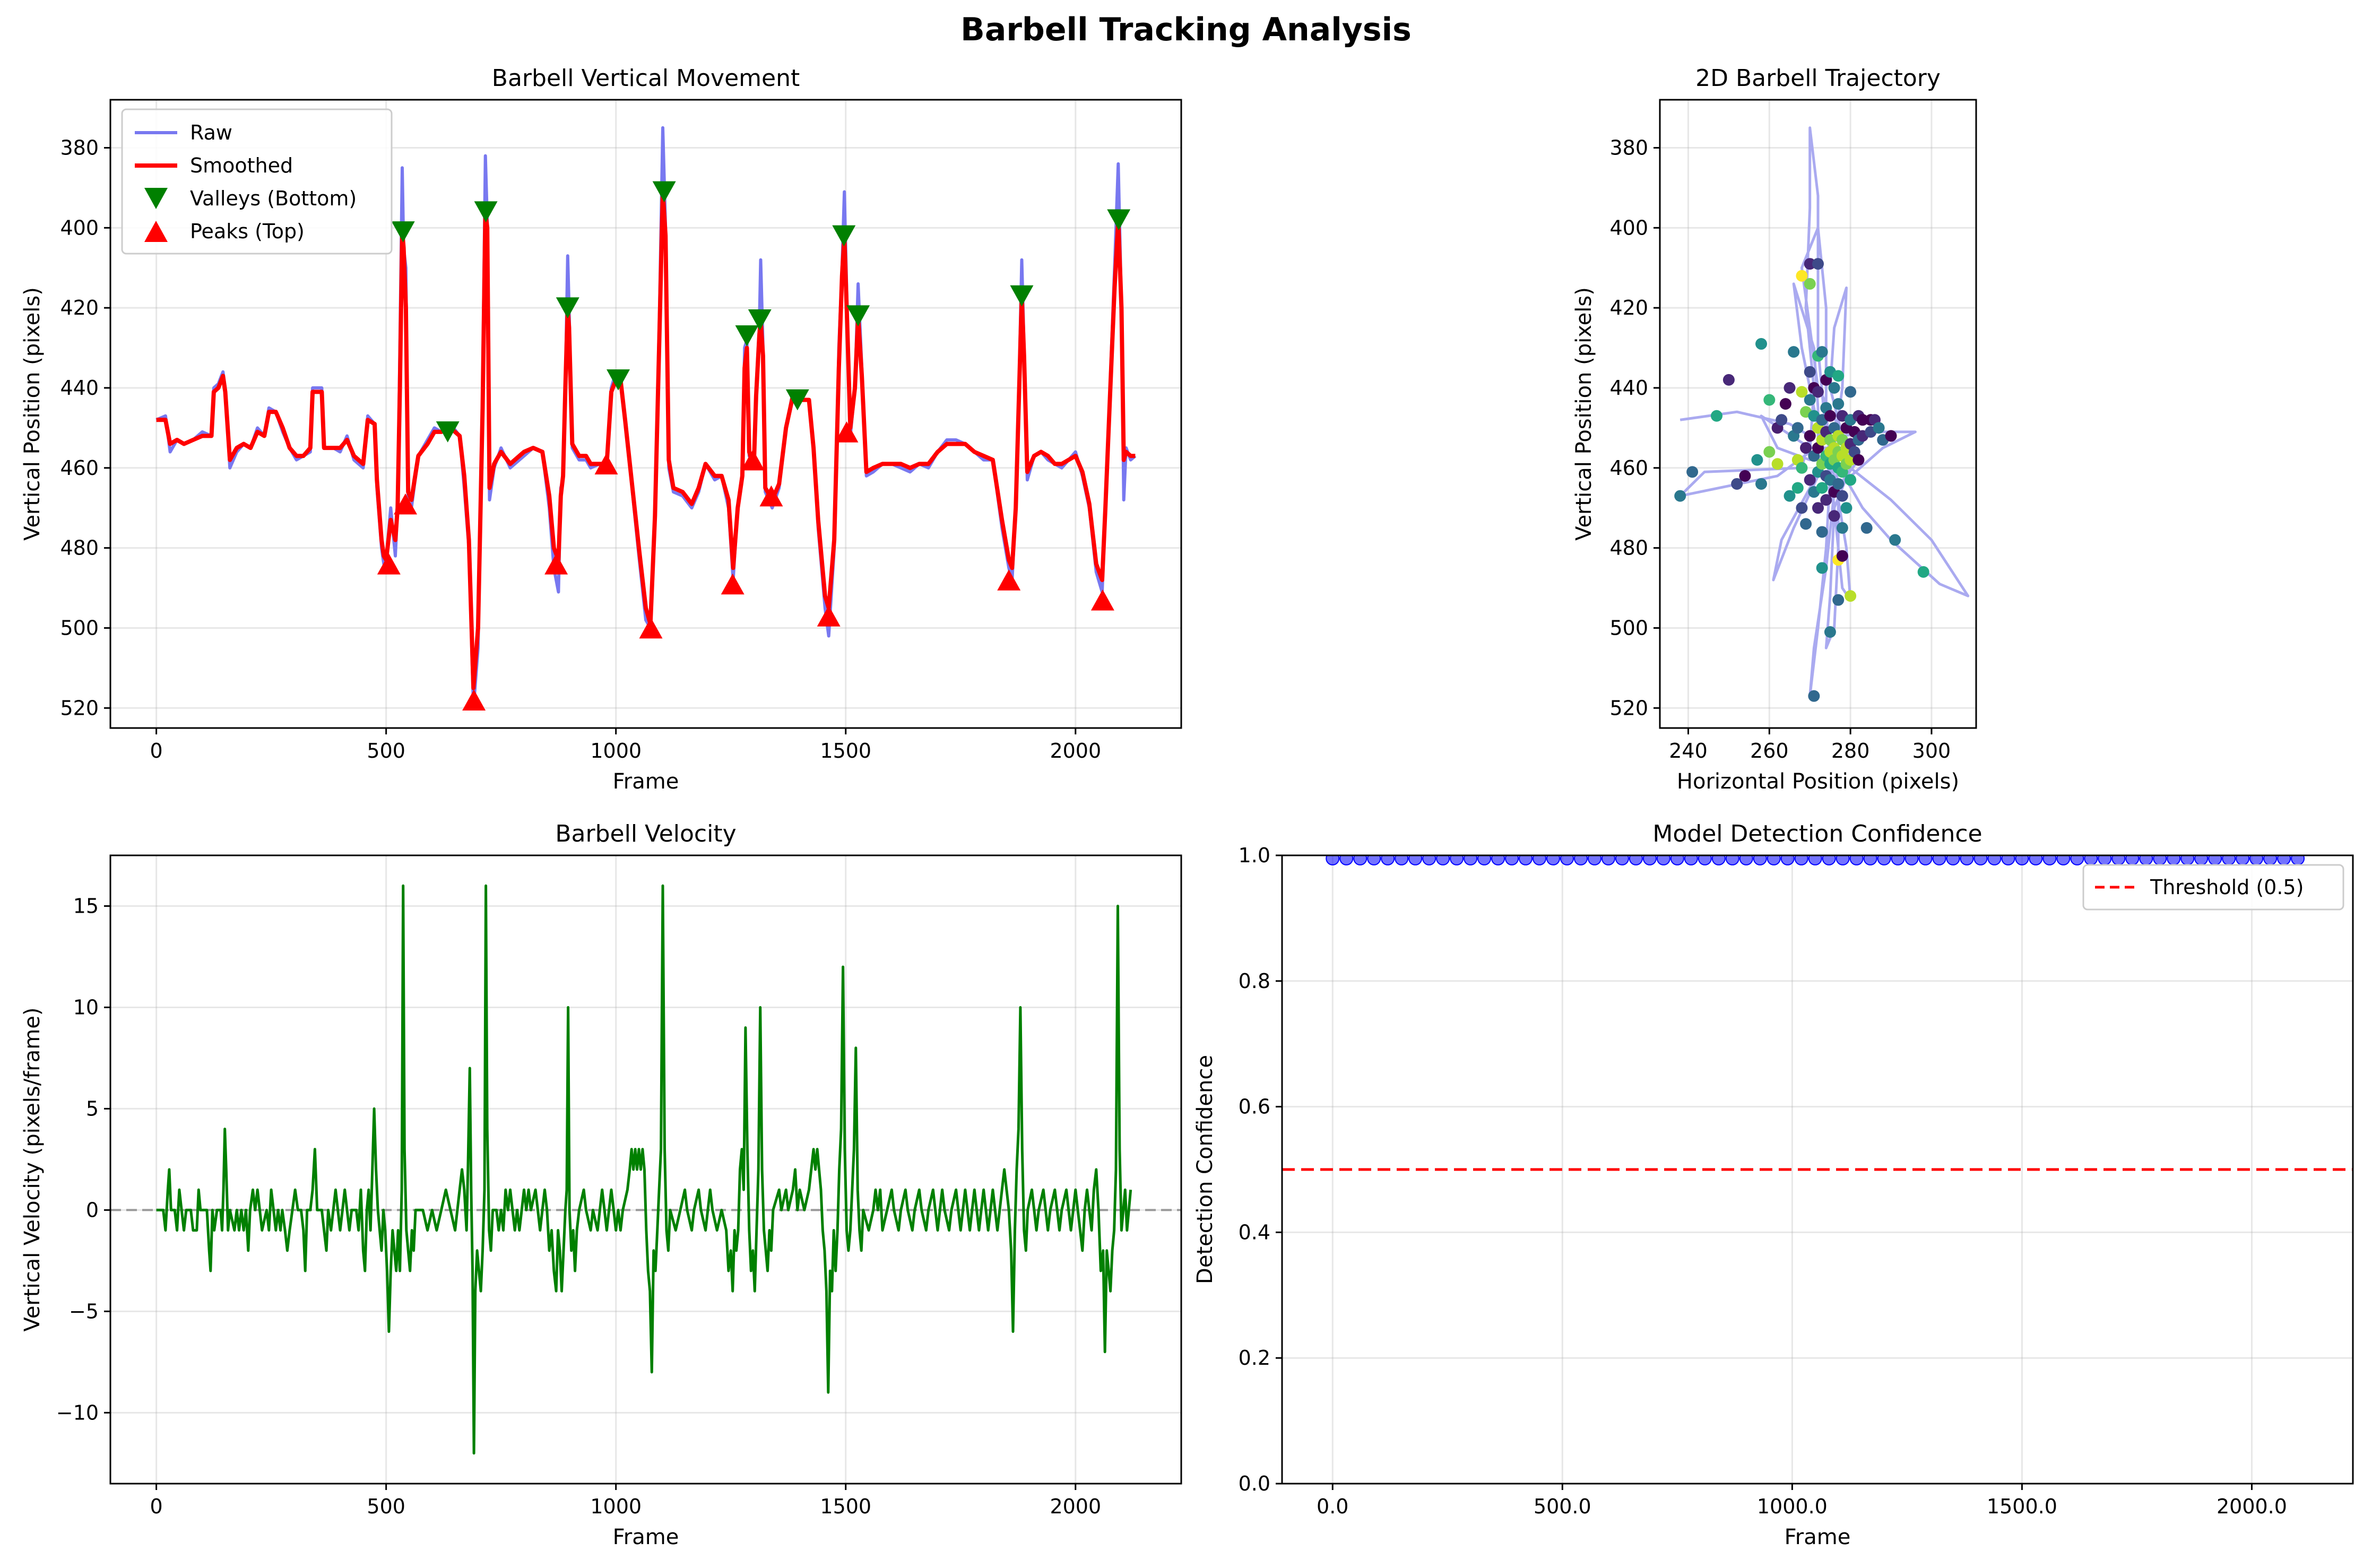 This screenshot has height=1568, width=2372. Describe the element at coordinates (92, 1210) in the screenshot. I see `y-tick-label: 0` at that location.